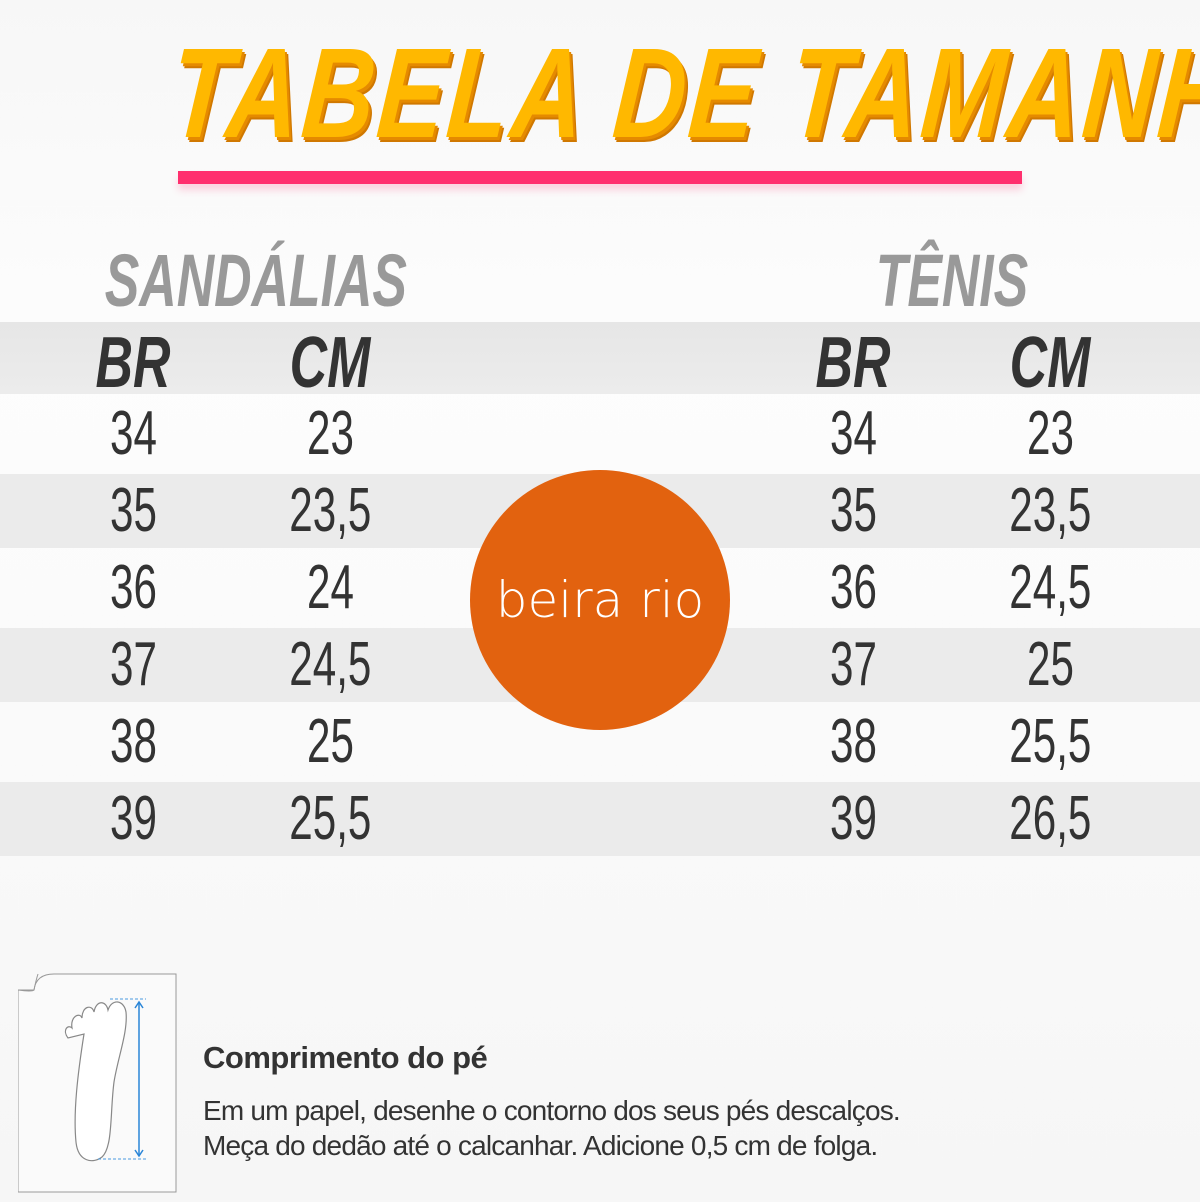 The image size is (1200, 1202). I want to click on sandalias-table-cell-text: 23, so click(330, 433).